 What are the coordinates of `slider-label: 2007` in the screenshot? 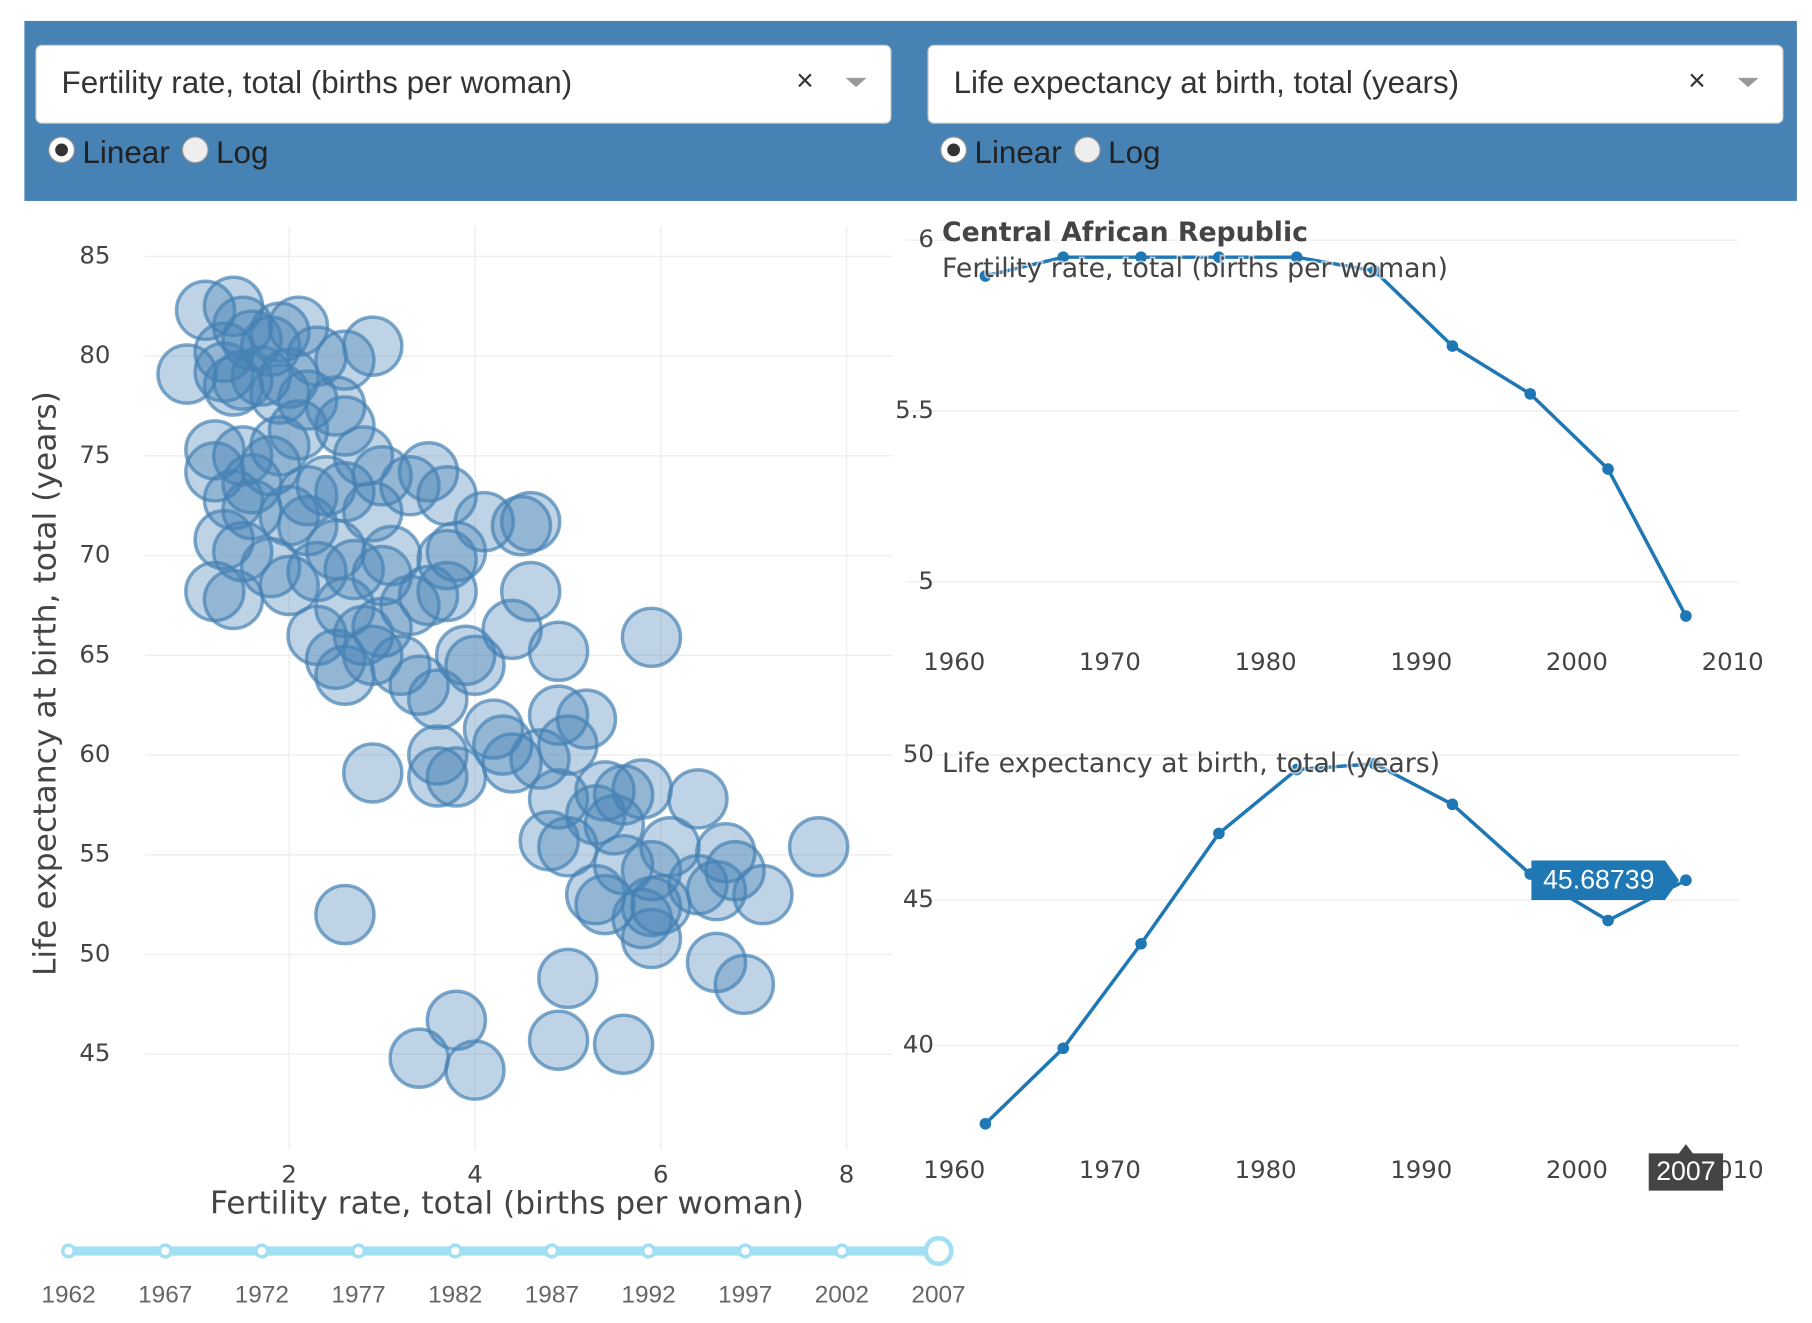 It's located at (938, 1295).